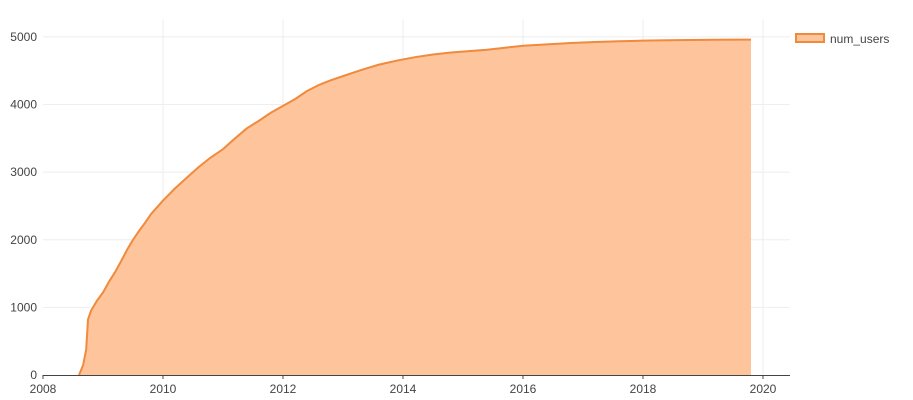 The image size is (913, 400). What do you see at coordinates (763, 389) in the screenshot?
I see `x-tick-label-6: 2020` at bounding box center [763, 389].